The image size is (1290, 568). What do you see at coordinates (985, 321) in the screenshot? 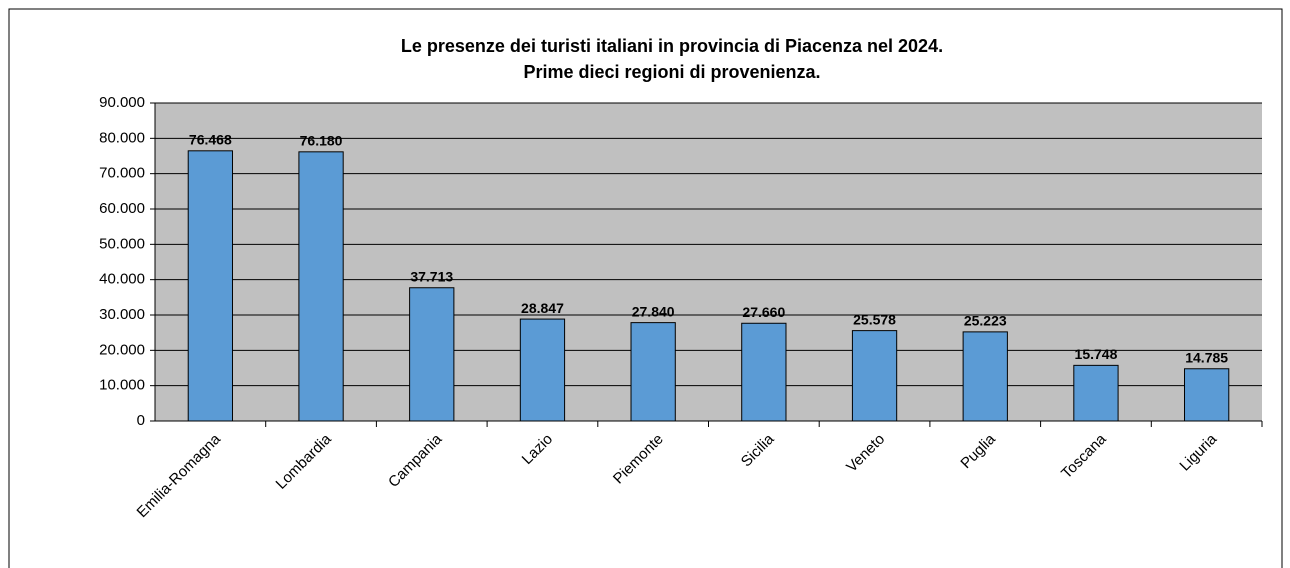
I see `value-label: 25.223` at bounding box center [985, 321].